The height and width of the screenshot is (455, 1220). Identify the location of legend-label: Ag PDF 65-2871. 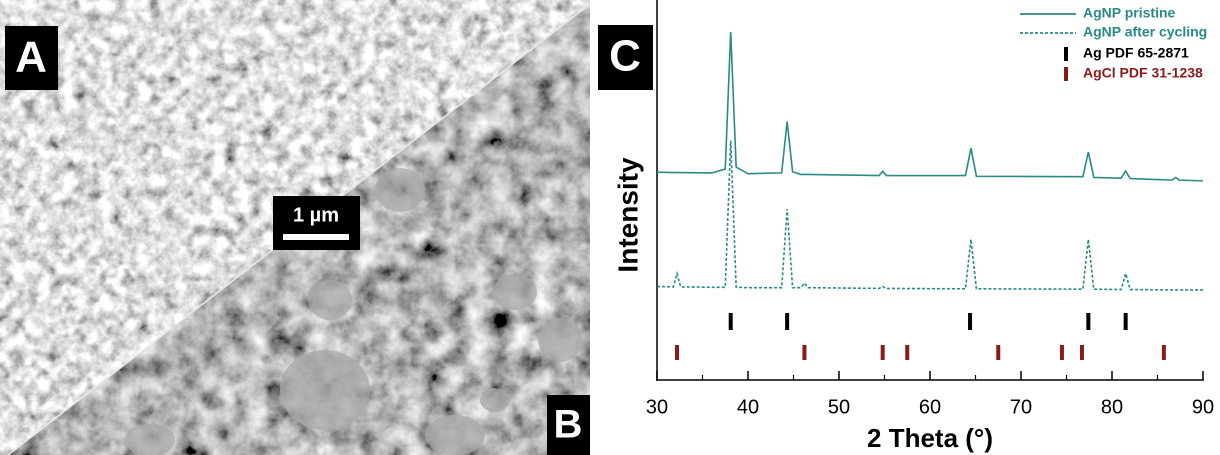
(1136, 53).